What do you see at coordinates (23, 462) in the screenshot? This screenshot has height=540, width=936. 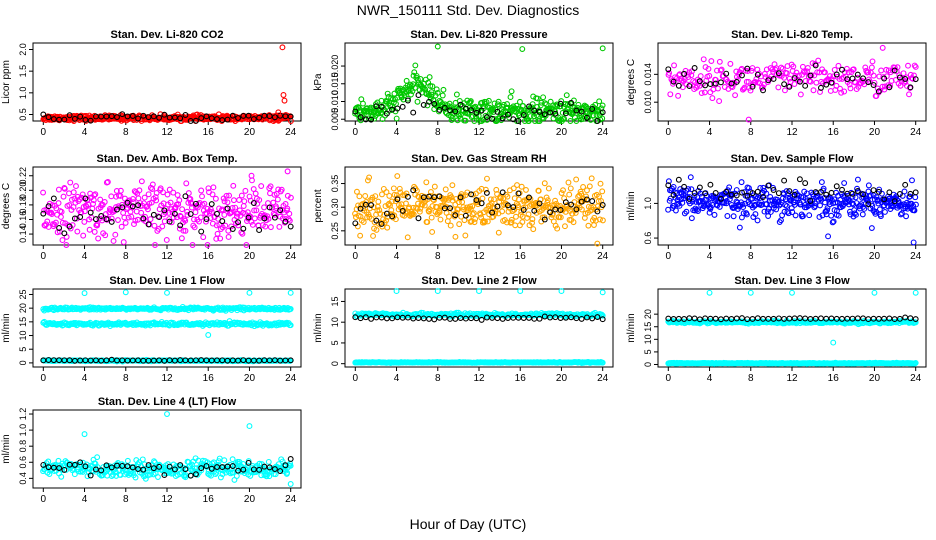 I see `y-tick-label: 0.6` at bounding box center [23, 462].